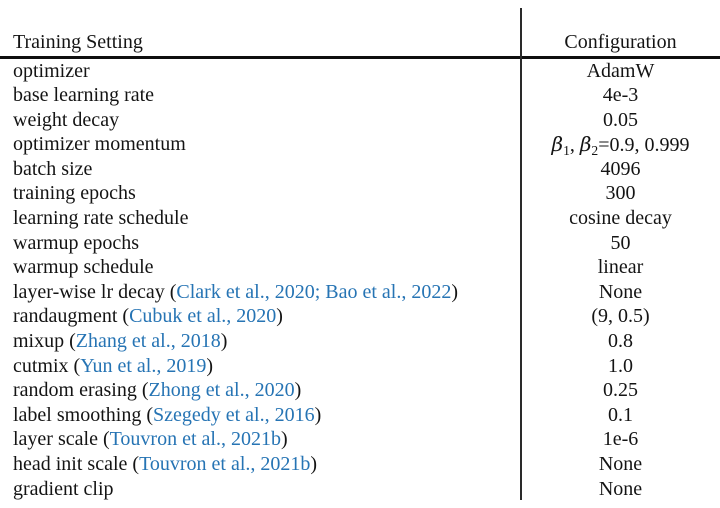 This screenshot has height=508, width=720. What do you see at coordinates (83, 267) in the screenshot?
I see `setting-label: warmup schedule` at bounding box center [83, 267].